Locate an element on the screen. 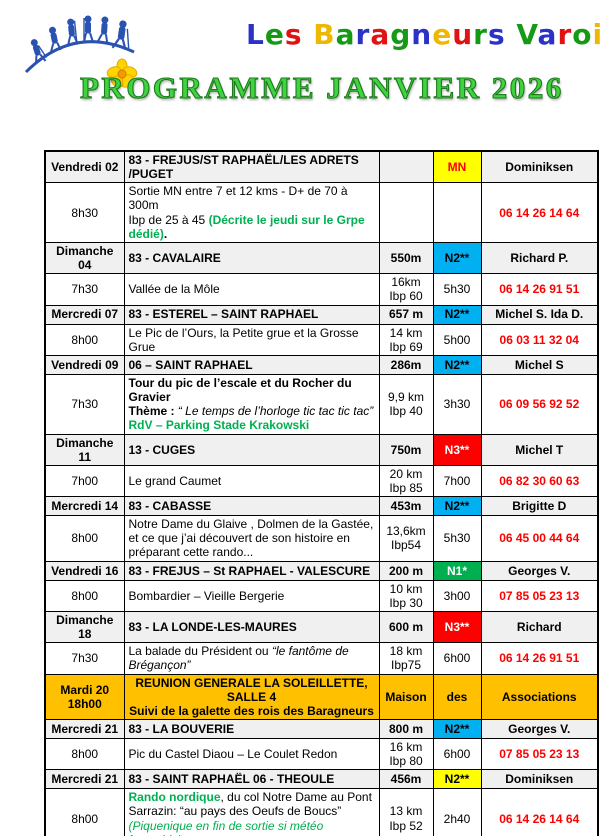 The height and width of the screenshot is (836, 602). event-location-cell: 83 - FREJUS/ST RAPHAËL/LES ADRETS /PUGET is located at coordinates (251, 167).